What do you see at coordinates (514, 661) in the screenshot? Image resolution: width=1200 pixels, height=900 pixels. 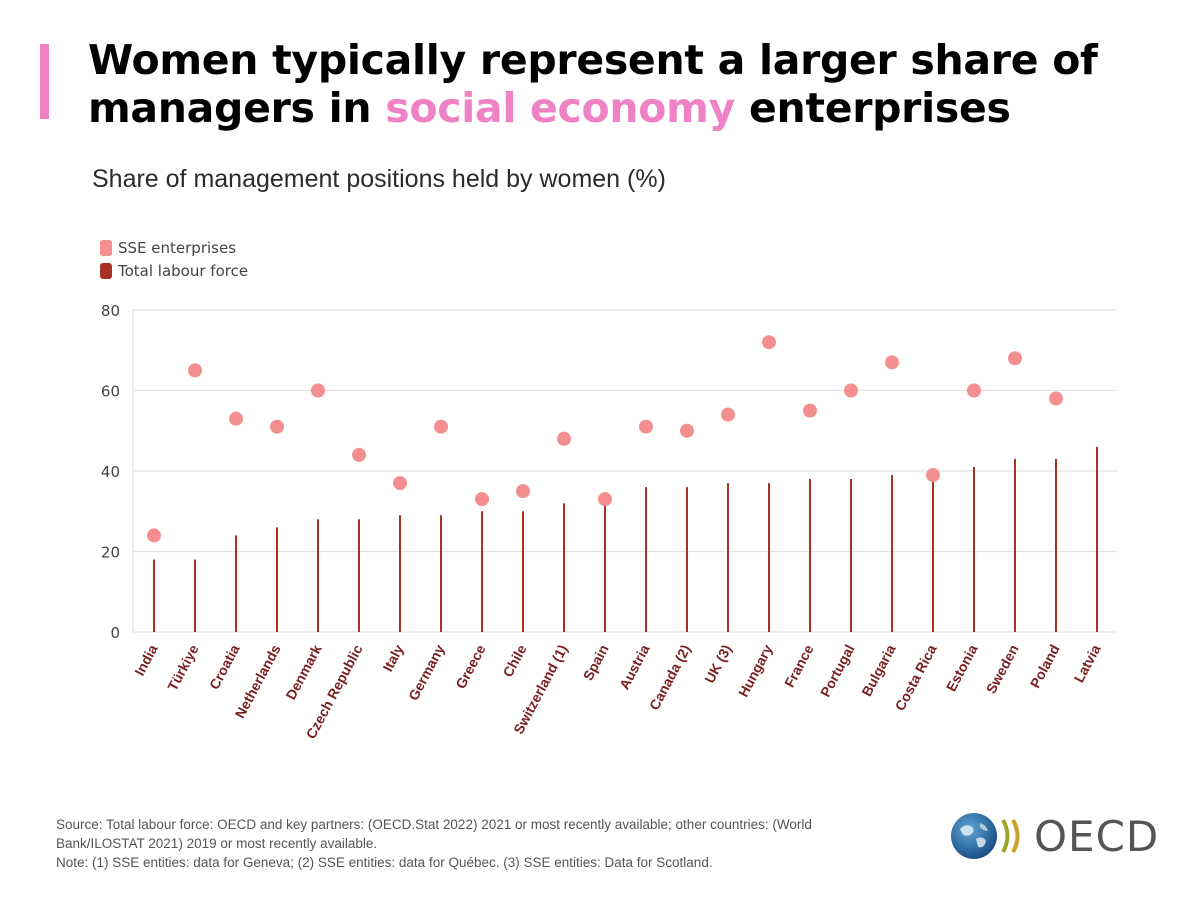 I see `x-tick-label: Chile` at bounding box center [514, 661].